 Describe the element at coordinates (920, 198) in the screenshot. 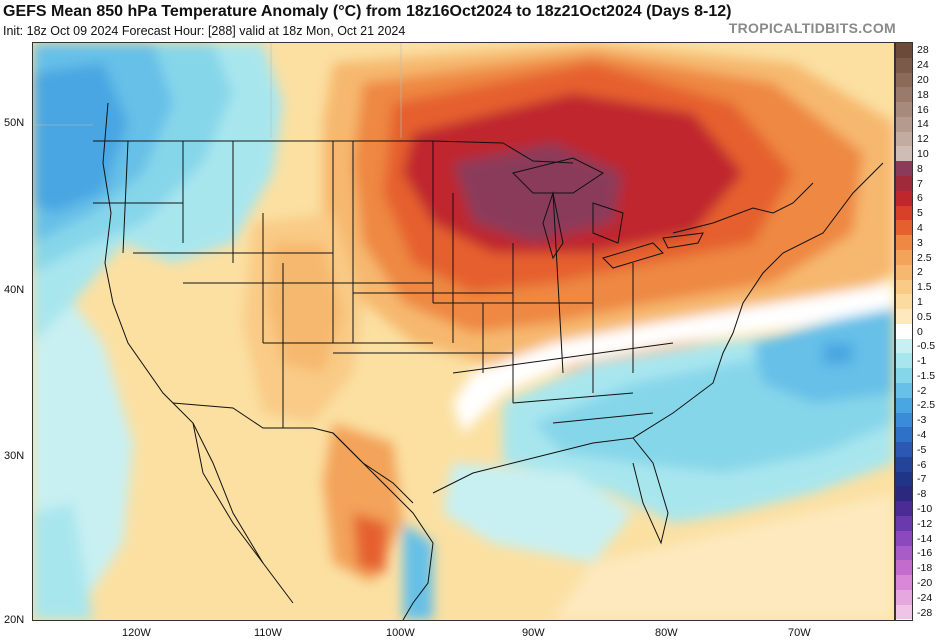

I see `colorbar-label: 6` at that location.